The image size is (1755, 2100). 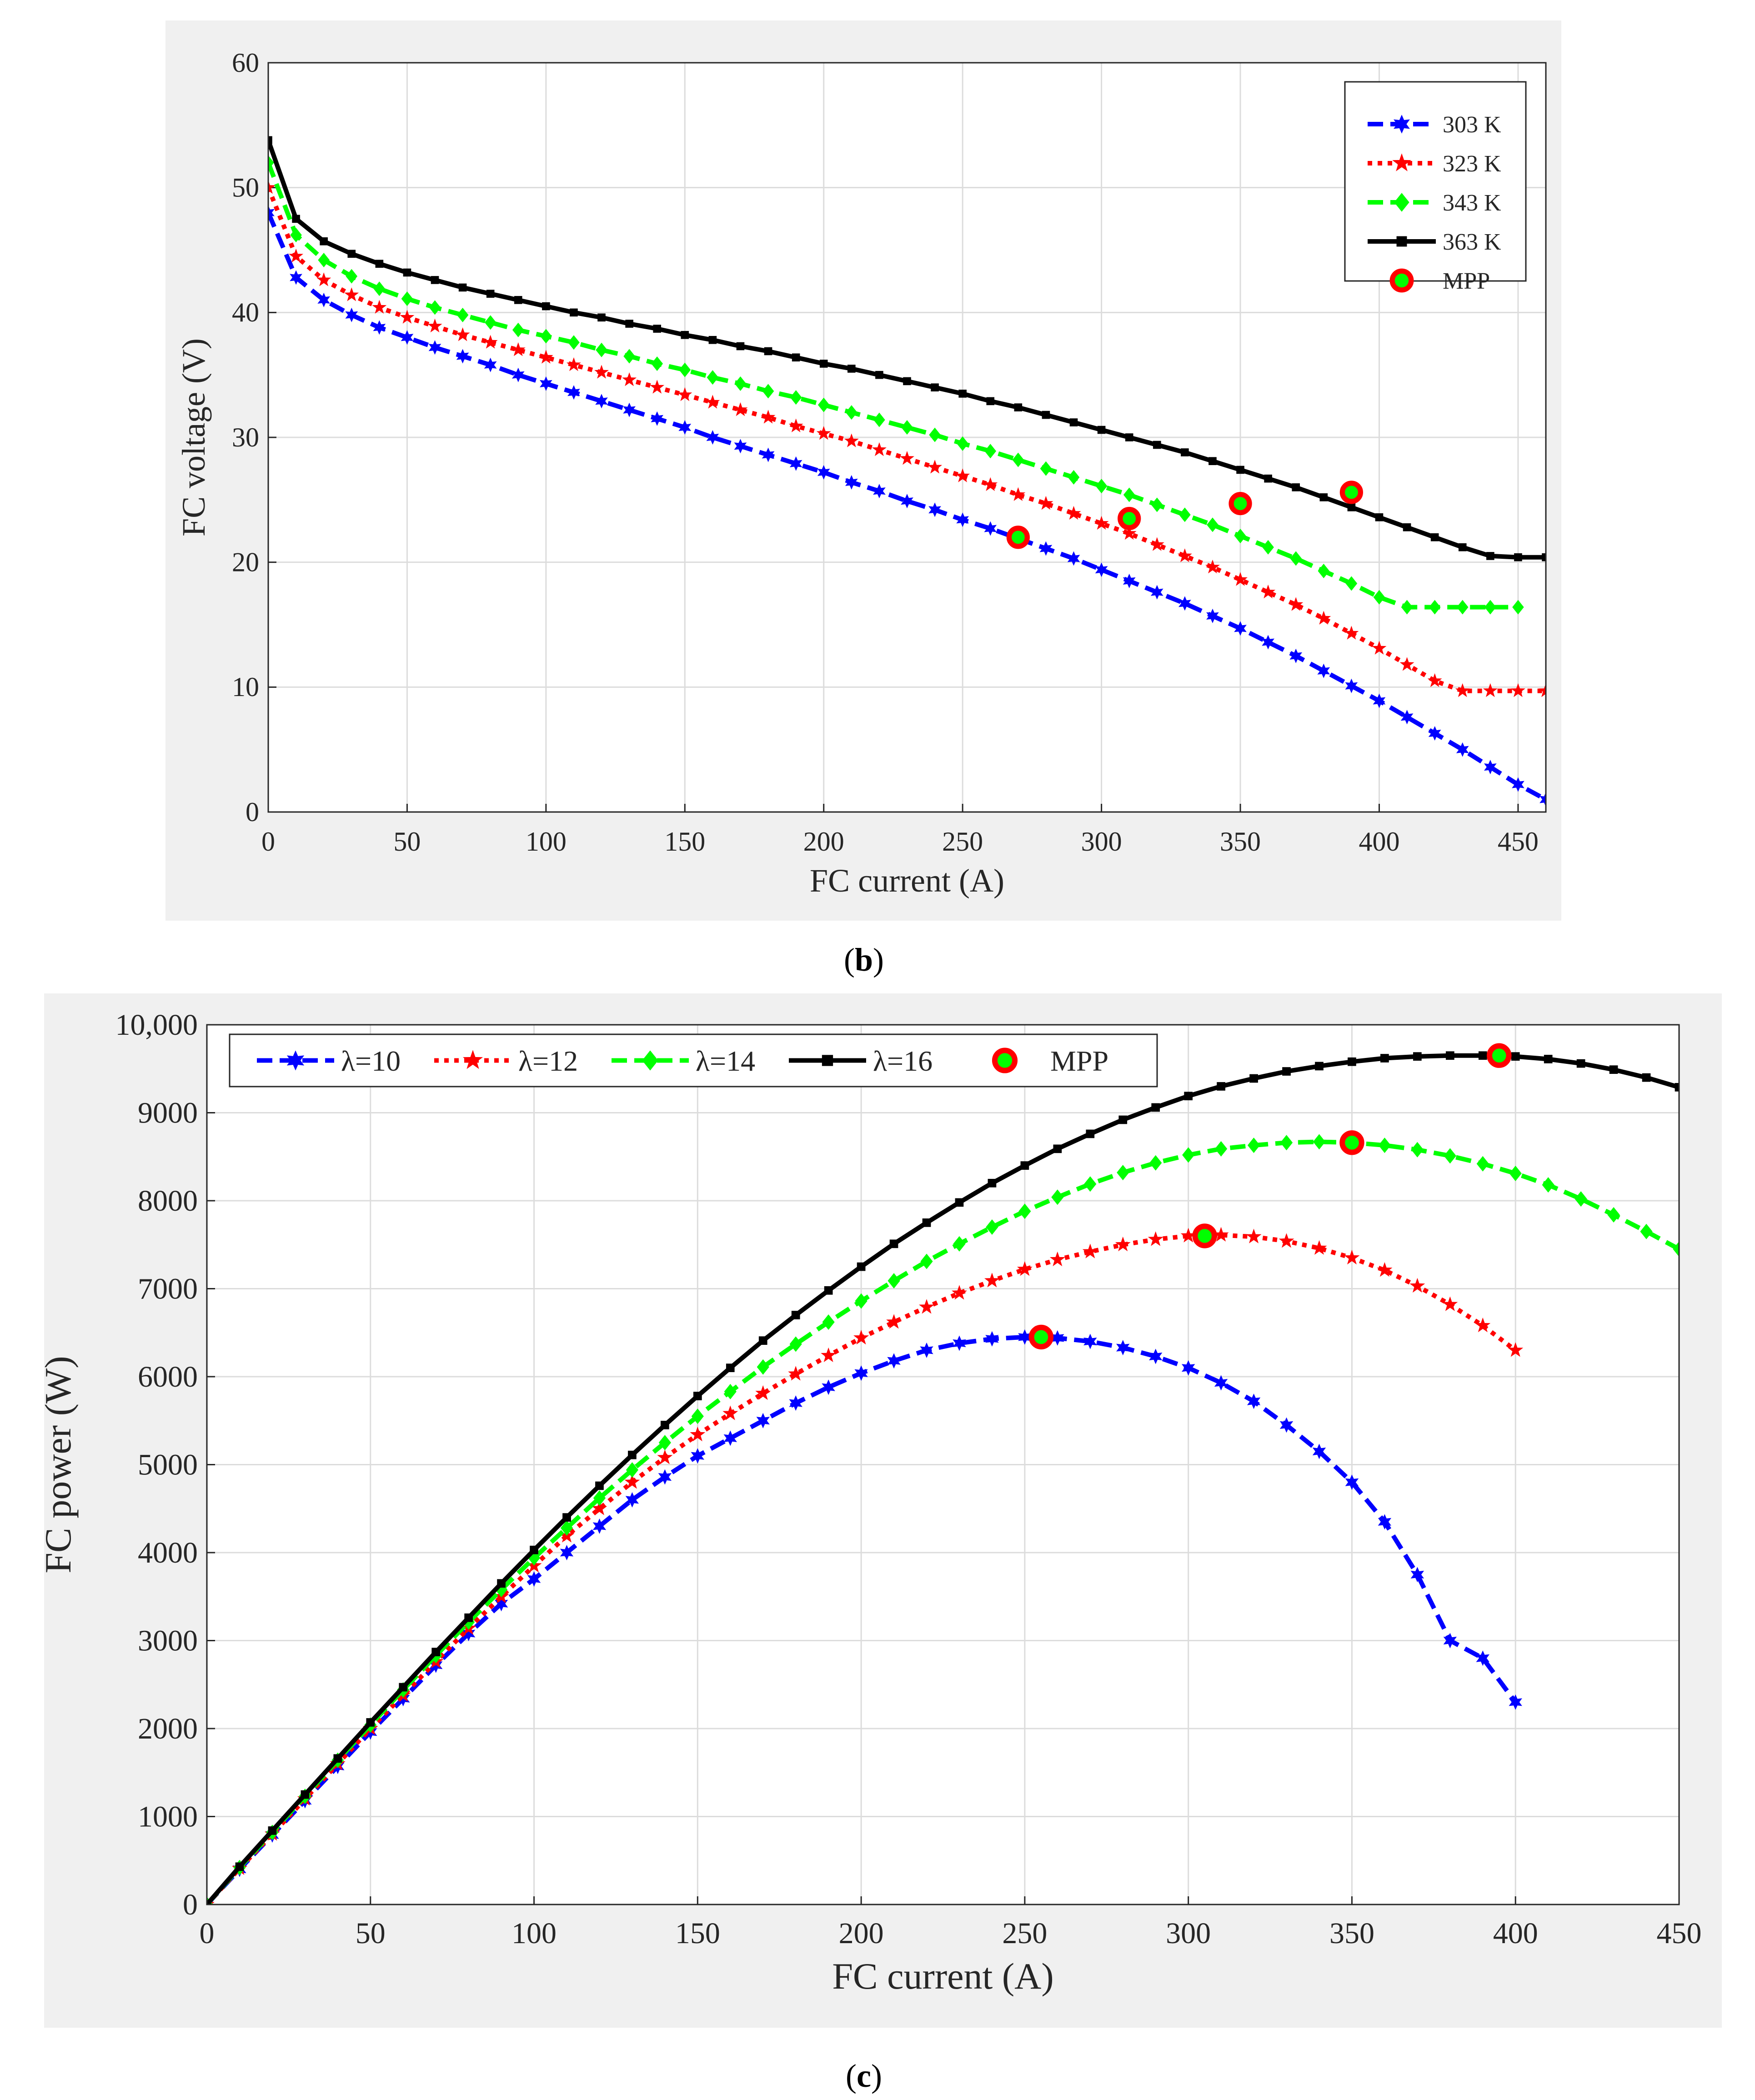 I want to click on tick-label-y: 1000, so click(x=168, y=1816).